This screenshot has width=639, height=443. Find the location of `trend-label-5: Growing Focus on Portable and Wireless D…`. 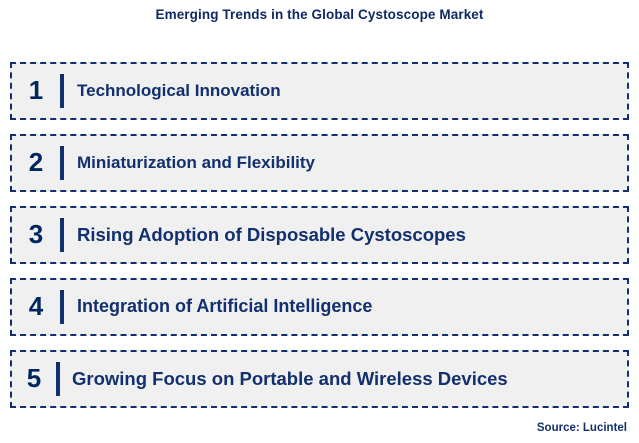

trend-label-5: Growing Focus on Portable and Wireless D… is located at coordinates (290, 378).